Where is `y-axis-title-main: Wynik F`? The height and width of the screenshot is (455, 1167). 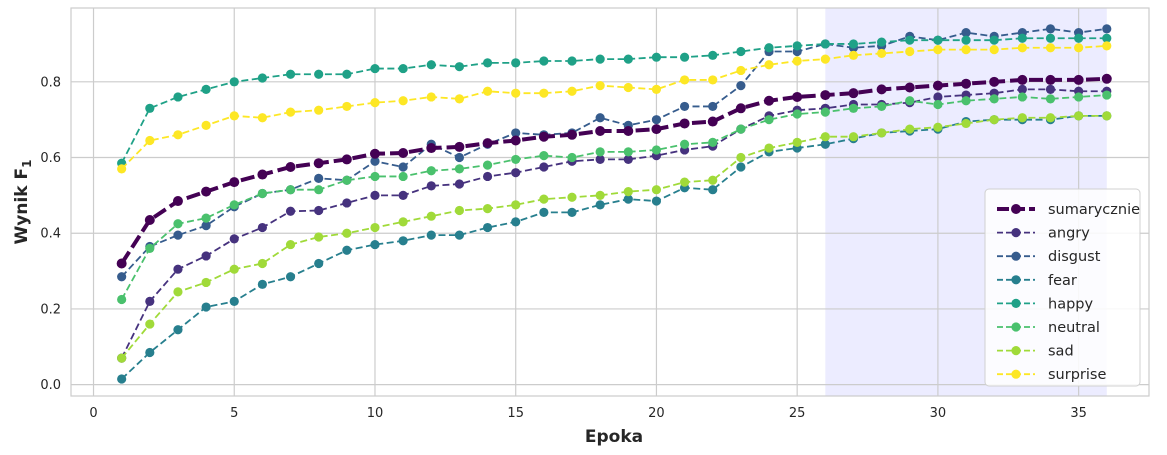 y-axis-title-main: Wynik F is located at coordinates (22, 206).